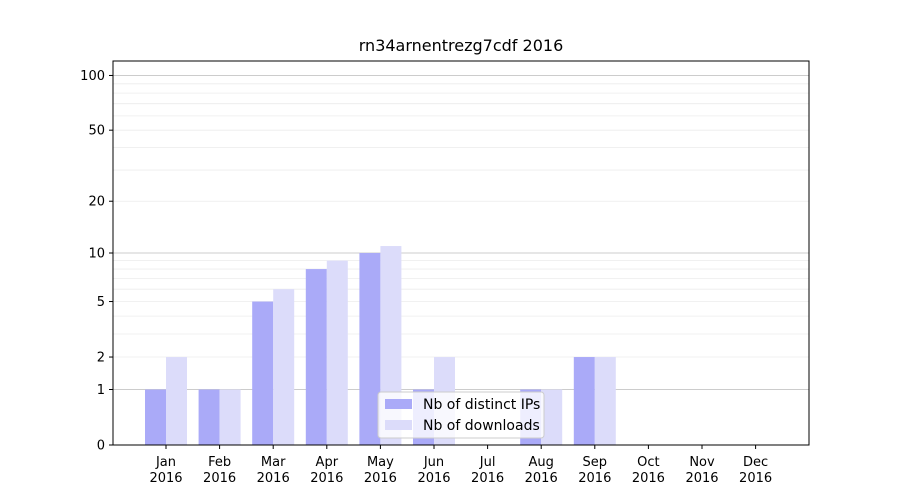 The width and height of the screenshot is (900, 500). I want to click on y-tick-label: 50, so click(96, 131).